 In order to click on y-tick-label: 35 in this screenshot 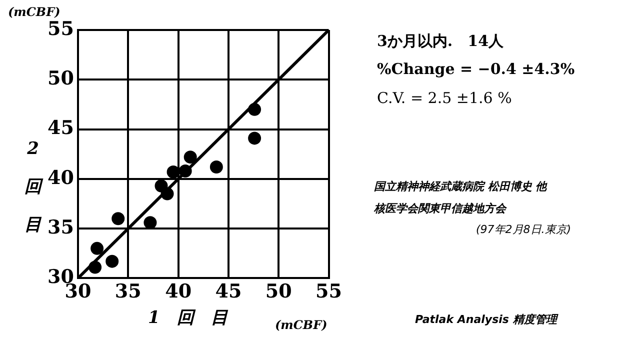, I will do `click(61, 227)`.